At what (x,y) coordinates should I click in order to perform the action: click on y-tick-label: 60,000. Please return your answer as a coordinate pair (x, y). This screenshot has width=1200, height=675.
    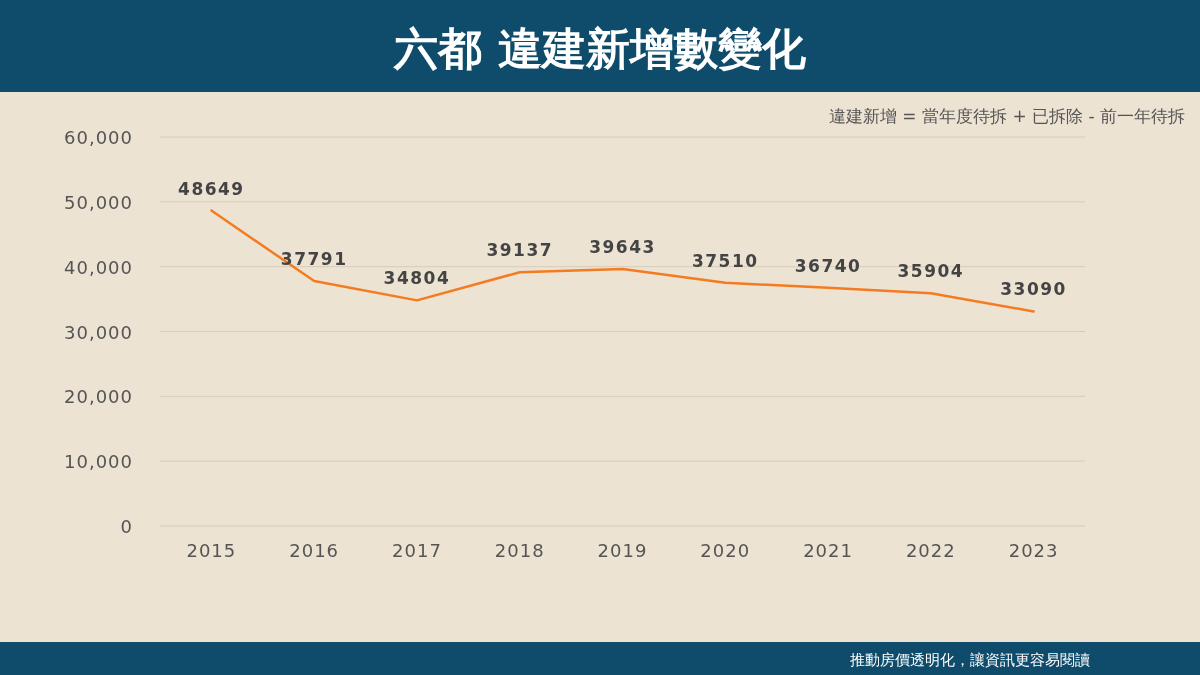
    Looking at the image, I should click on (98, 137).